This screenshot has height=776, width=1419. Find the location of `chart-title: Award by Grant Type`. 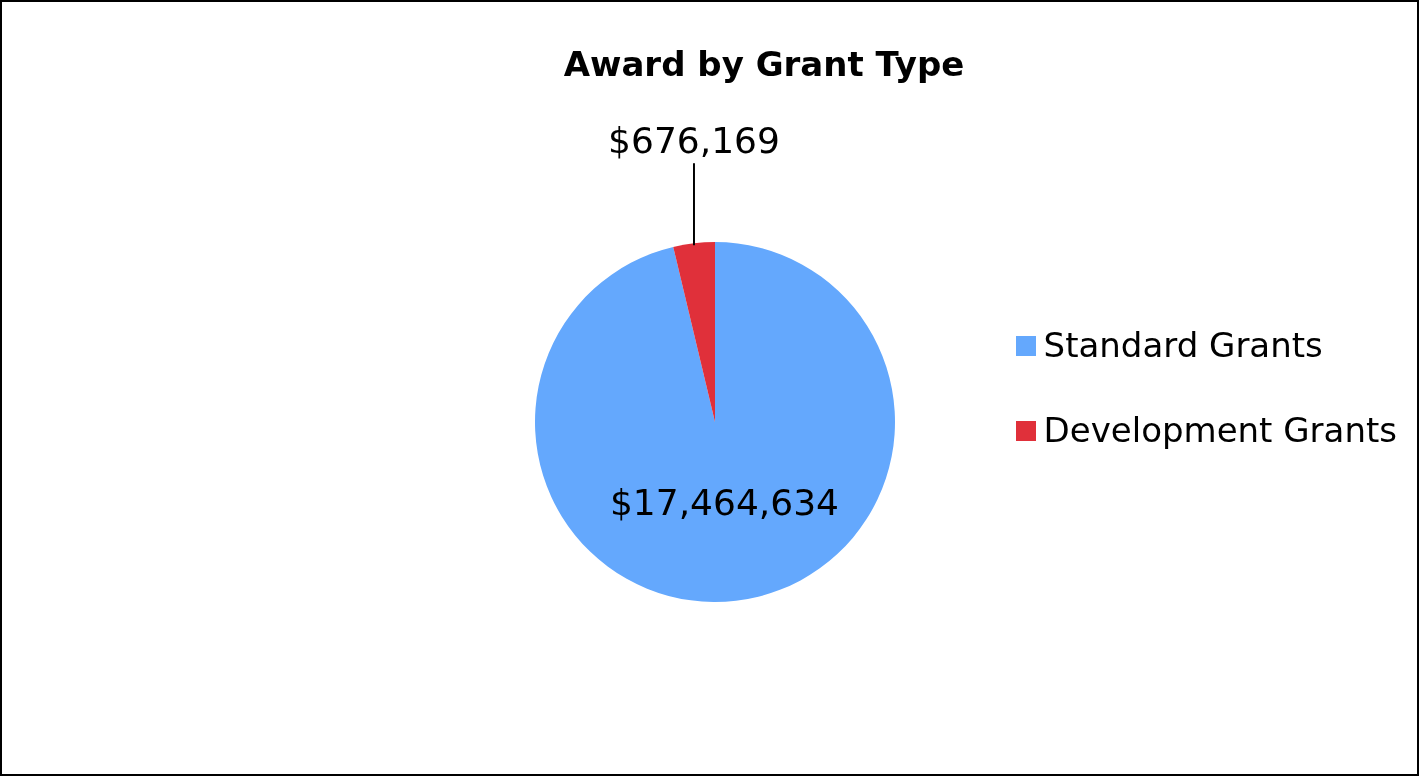

chart-title: Award by Grant Type is located at coordinates (764, 64).